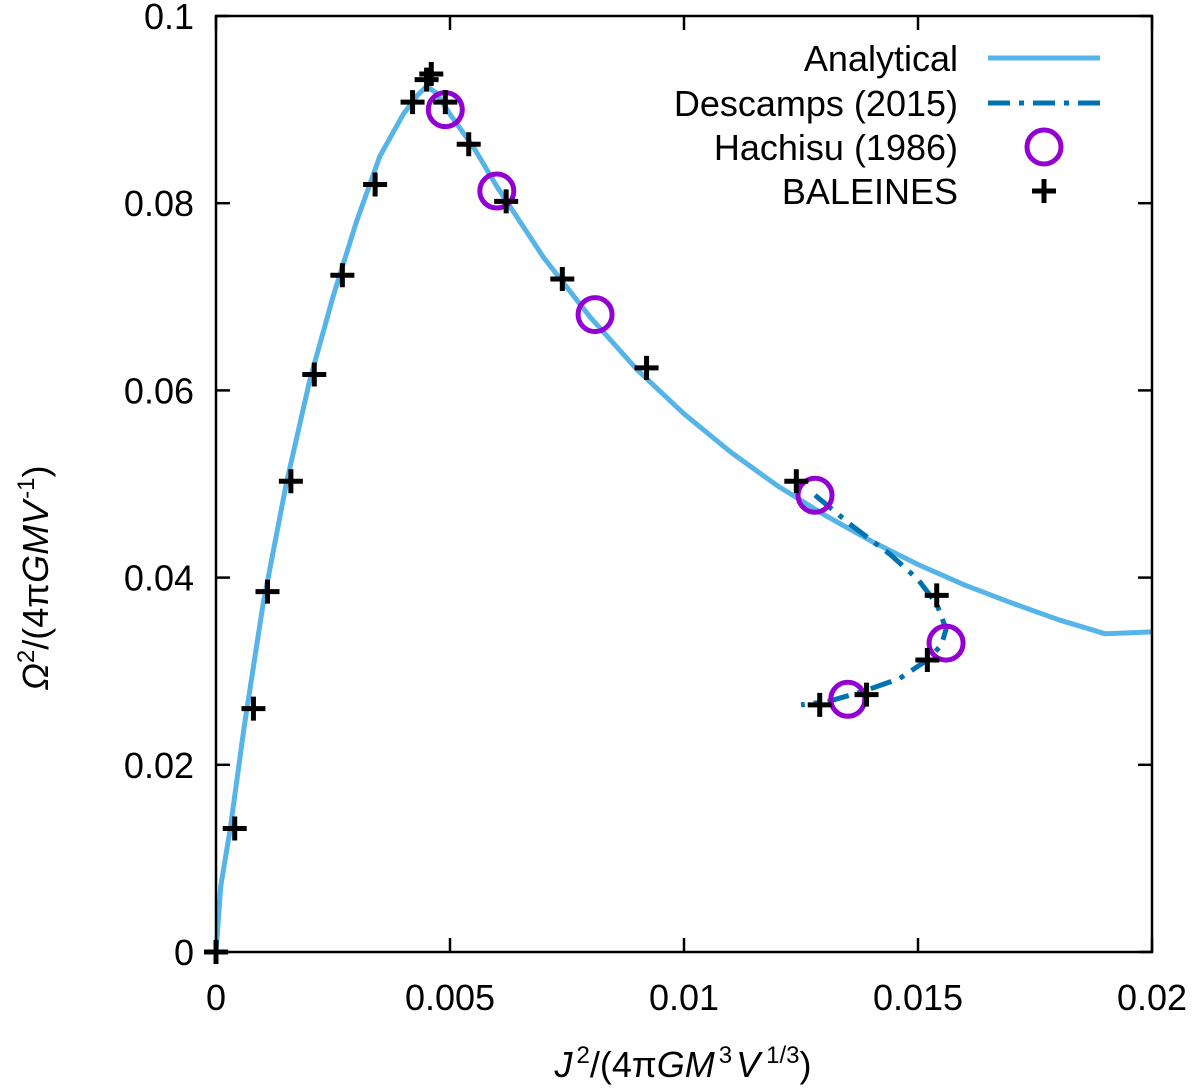 This screenshot has width=1200, height=1091. I want to click on y-tick-label-3: 0.06, so click(159, 390).